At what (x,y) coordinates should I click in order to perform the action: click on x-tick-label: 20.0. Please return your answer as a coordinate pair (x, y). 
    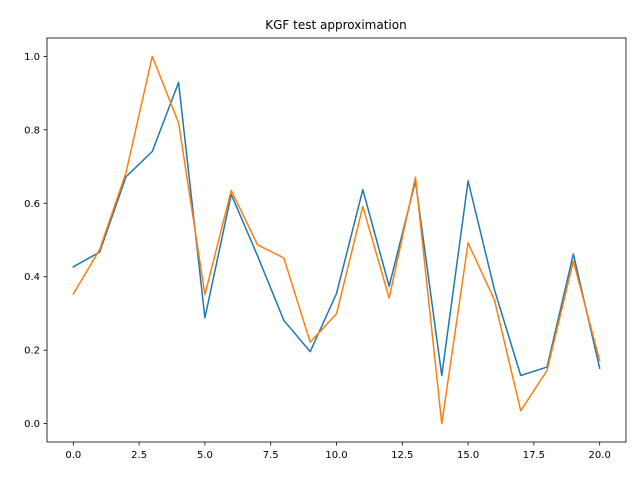
    Looking at the image, I should click on (600, 455).